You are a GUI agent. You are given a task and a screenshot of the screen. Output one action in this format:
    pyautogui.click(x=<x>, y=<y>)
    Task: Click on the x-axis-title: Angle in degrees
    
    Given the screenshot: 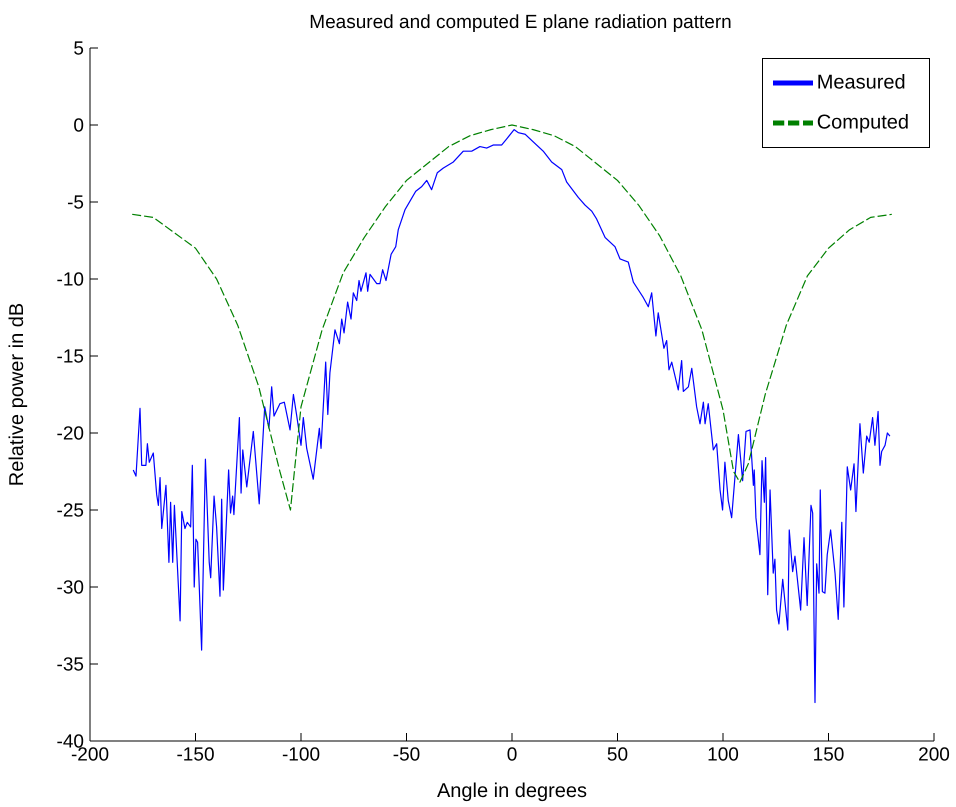 What is the action you would take?
    pyautogui.click(x=512, y=791)
    